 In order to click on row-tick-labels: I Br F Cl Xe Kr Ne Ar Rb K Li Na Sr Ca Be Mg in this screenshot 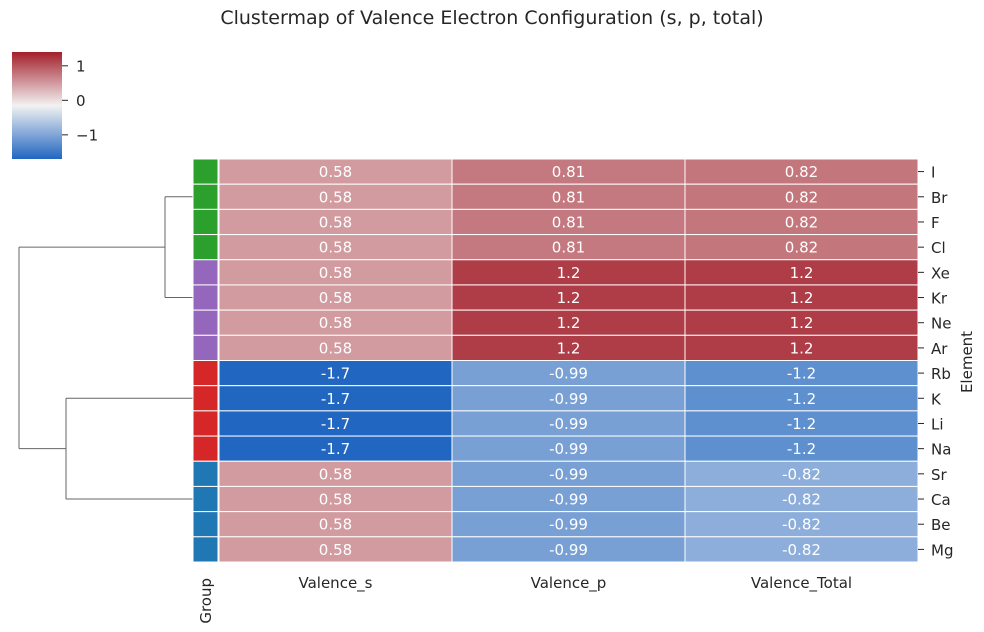, I will do `click(935, 361)`.